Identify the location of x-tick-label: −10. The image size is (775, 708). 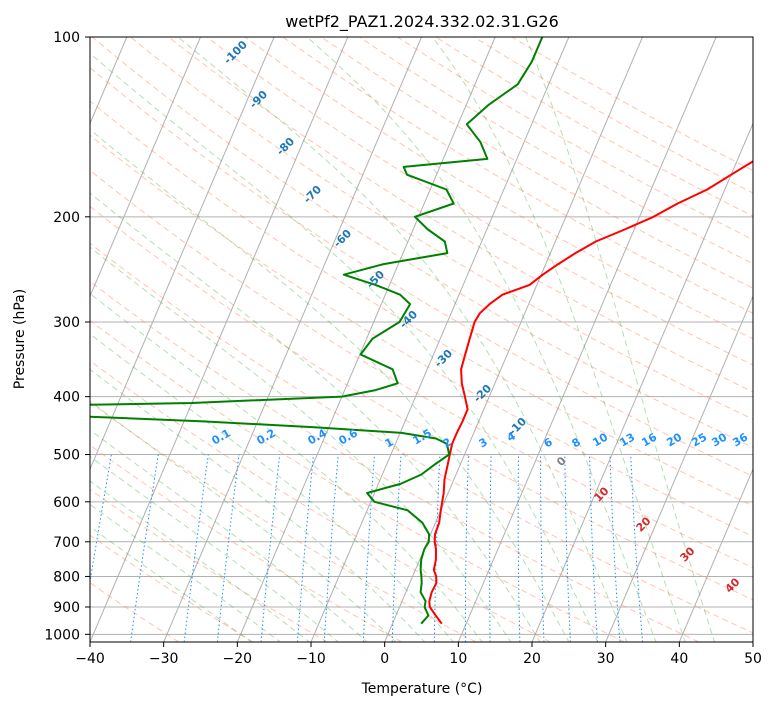
(311, 659).